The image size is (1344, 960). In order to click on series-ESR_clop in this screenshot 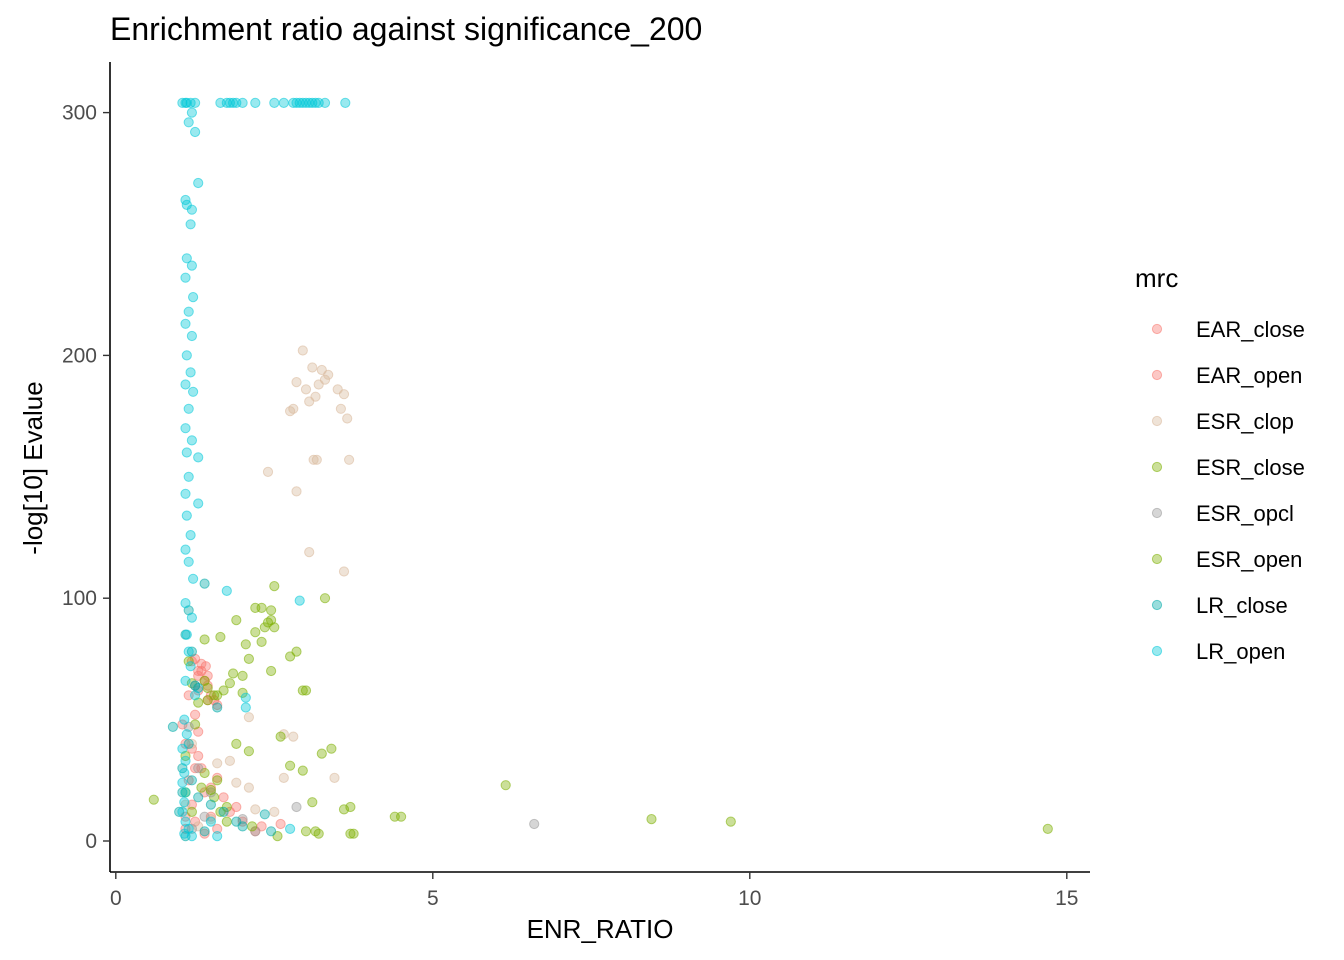, I will do `click(267, 588)`.